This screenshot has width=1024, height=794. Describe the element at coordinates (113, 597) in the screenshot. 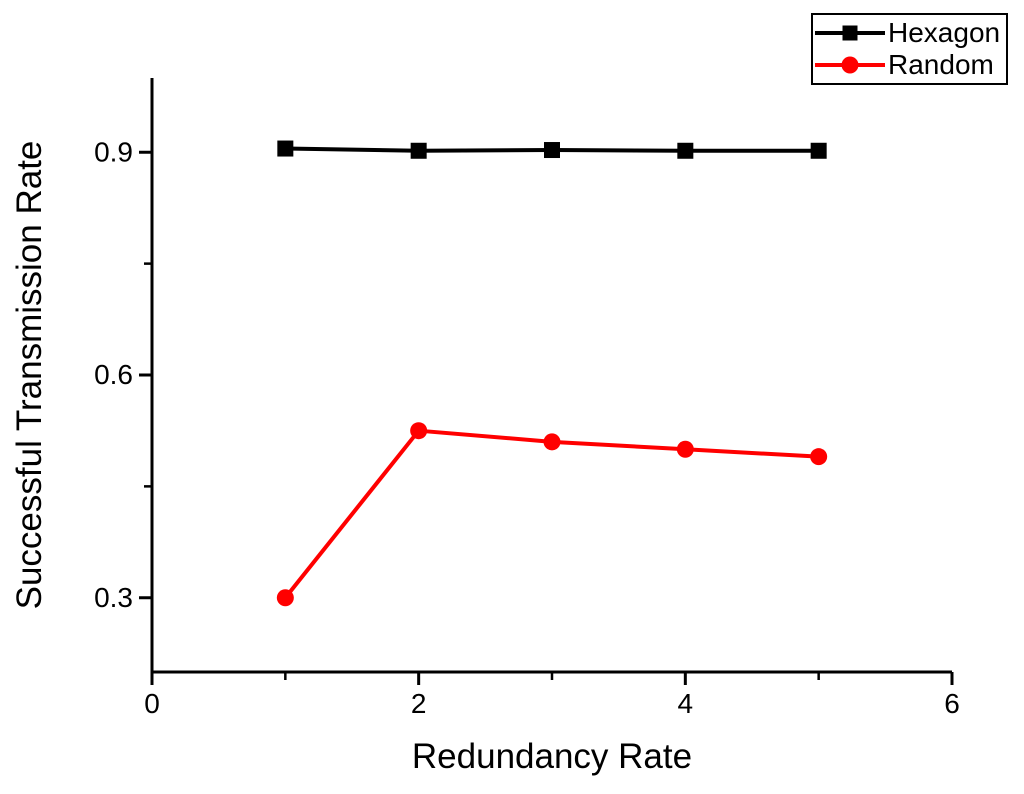

I see `y-tick-label: 0.3` at that location.